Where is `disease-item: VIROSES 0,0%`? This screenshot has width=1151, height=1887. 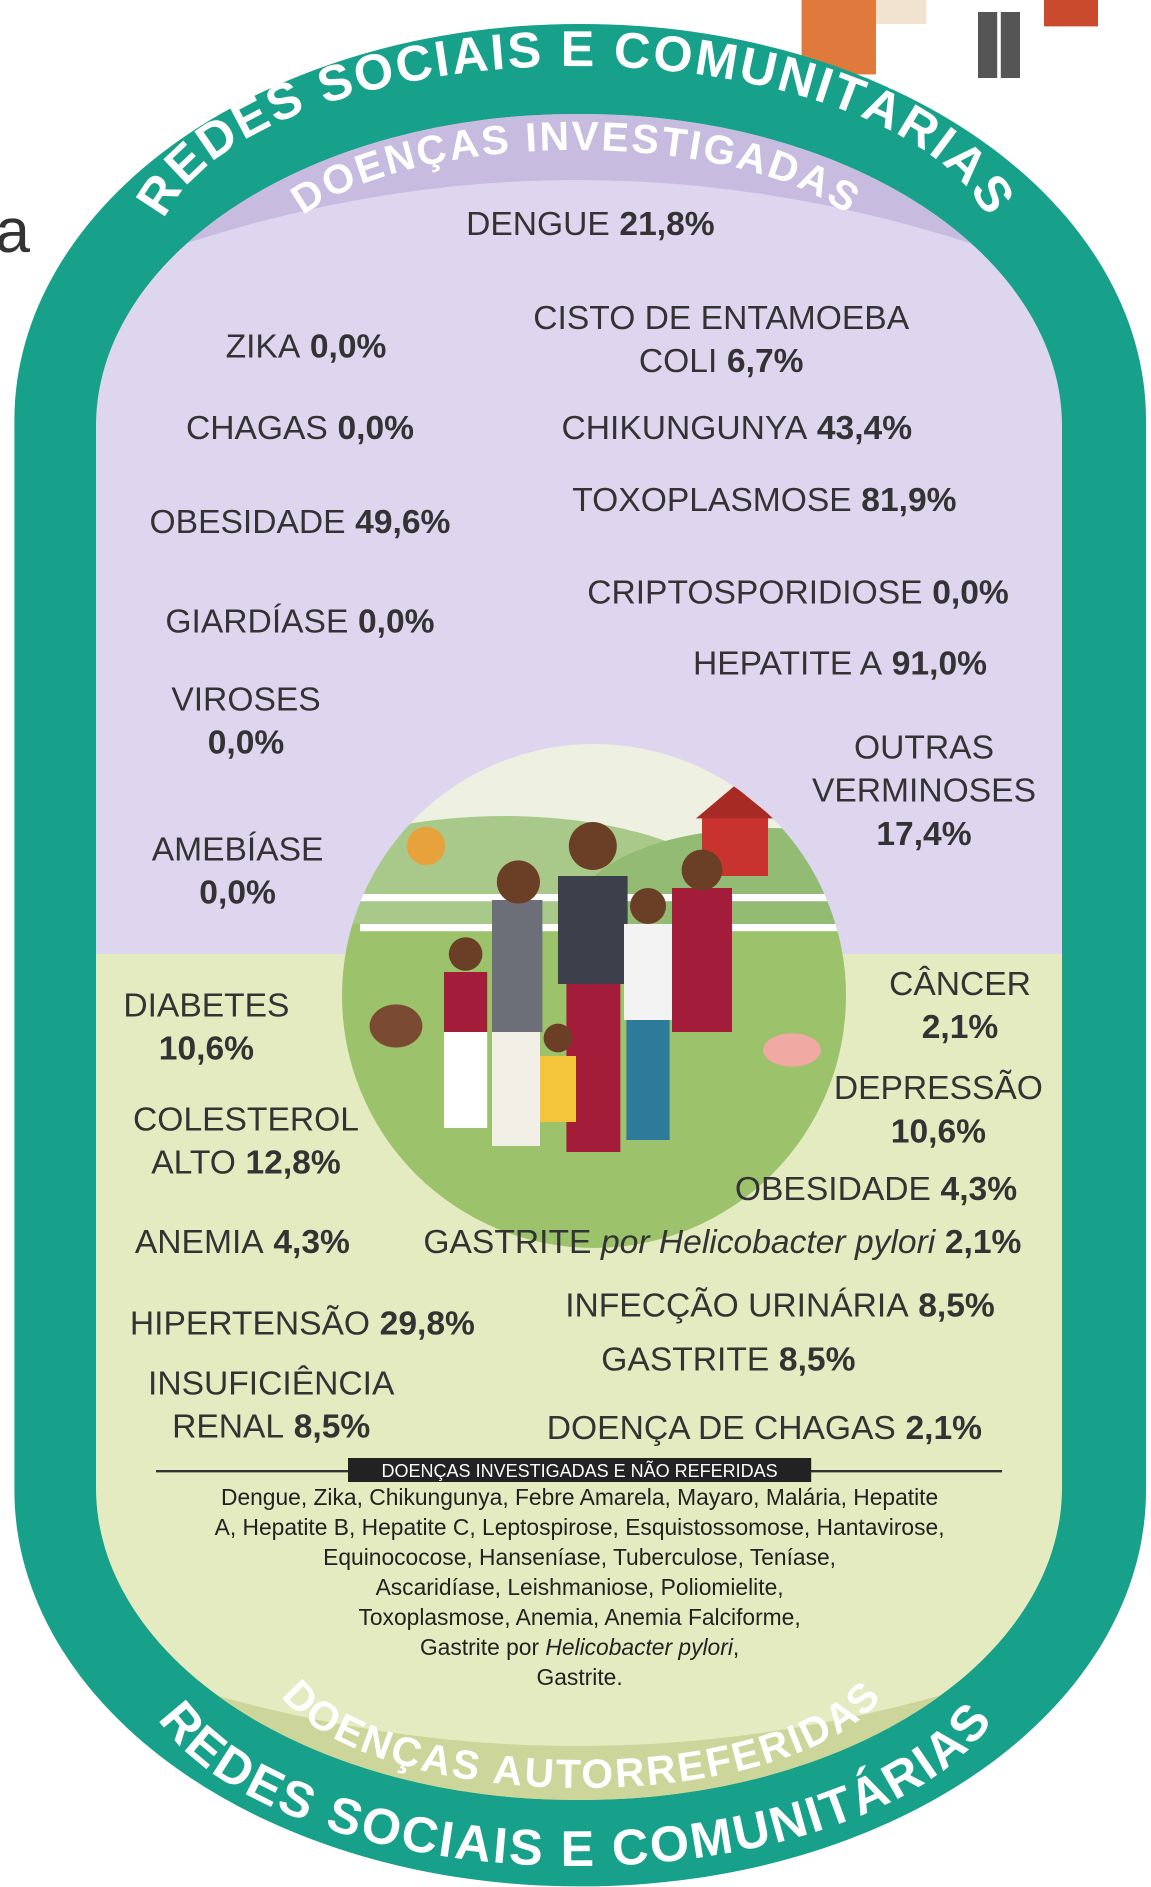 disease-item: VIROSES 0,0% is located at coordinates (245, 721).